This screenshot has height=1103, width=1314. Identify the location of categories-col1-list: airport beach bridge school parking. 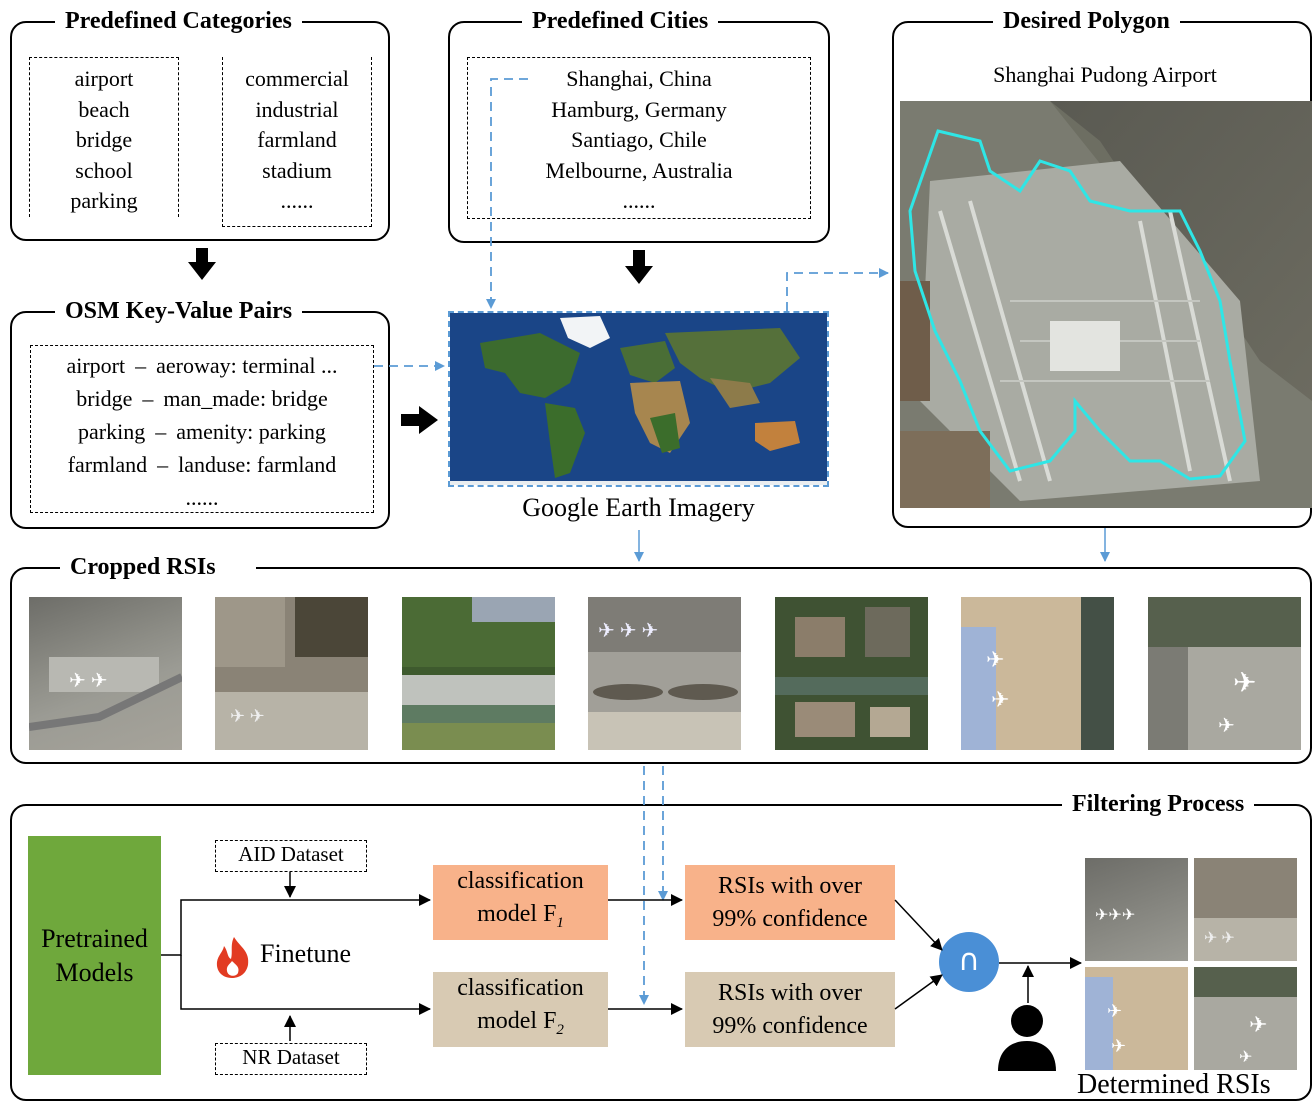
(104, 139).